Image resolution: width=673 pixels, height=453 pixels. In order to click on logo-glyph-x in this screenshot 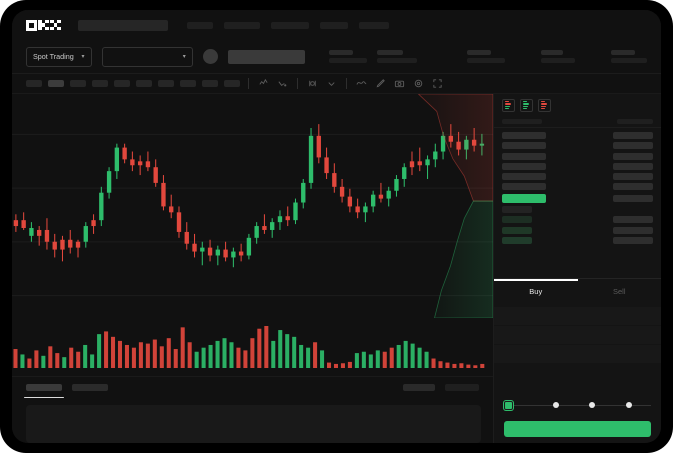, I will do `click(55, 25)`.